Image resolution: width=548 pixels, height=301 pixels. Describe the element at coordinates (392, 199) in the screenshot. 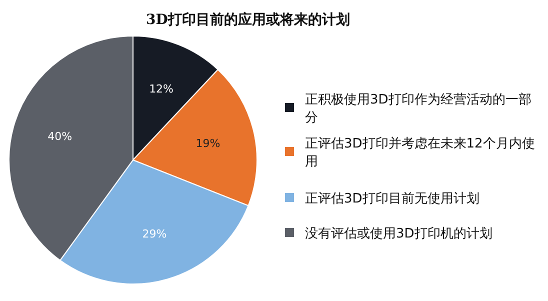

I see `legend-label: 正评估3D打印目前无使用计划` at that location.